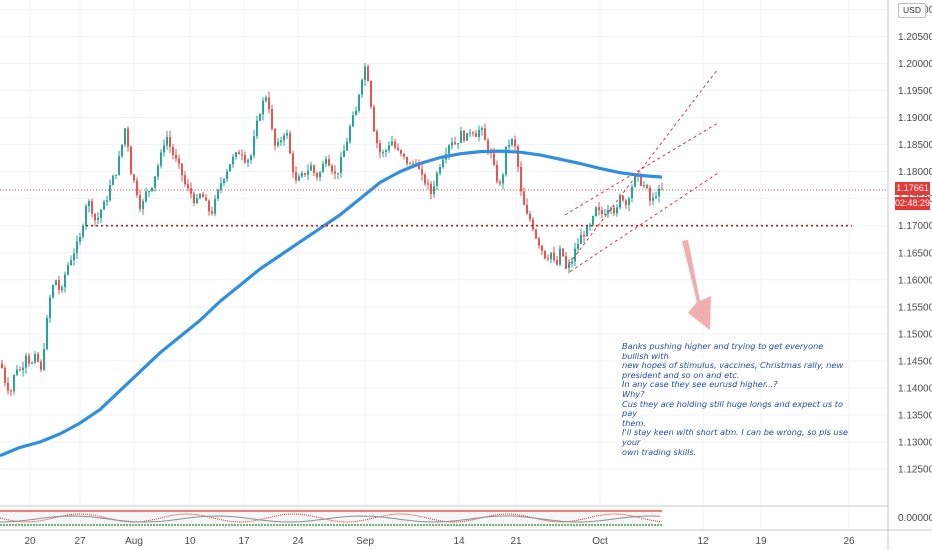 The image size is (932, 550). Describe the element at coordinates (915, 280) in the screenshot. I see `price-tick-label: 1.16000` at that location.